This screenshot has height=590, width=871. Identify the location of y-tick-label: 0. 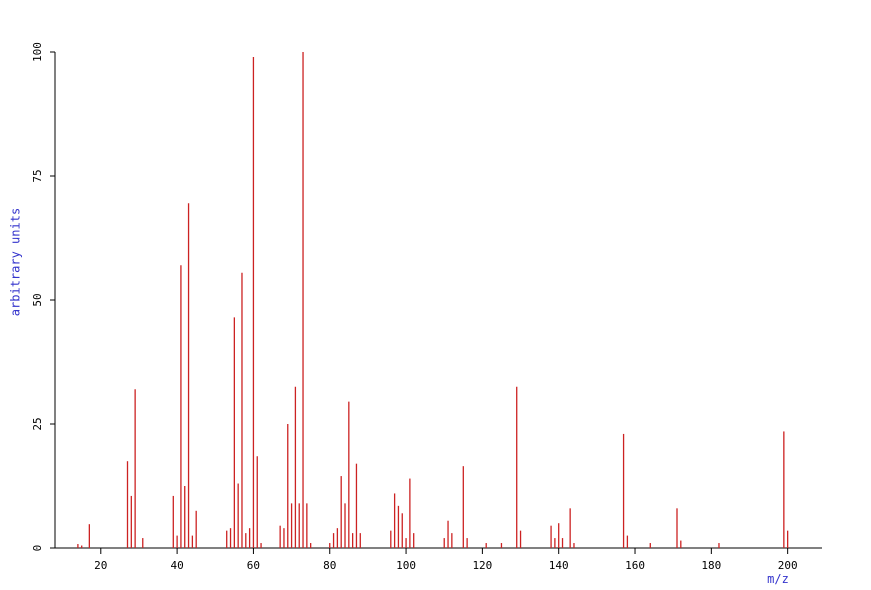
(37, 548).